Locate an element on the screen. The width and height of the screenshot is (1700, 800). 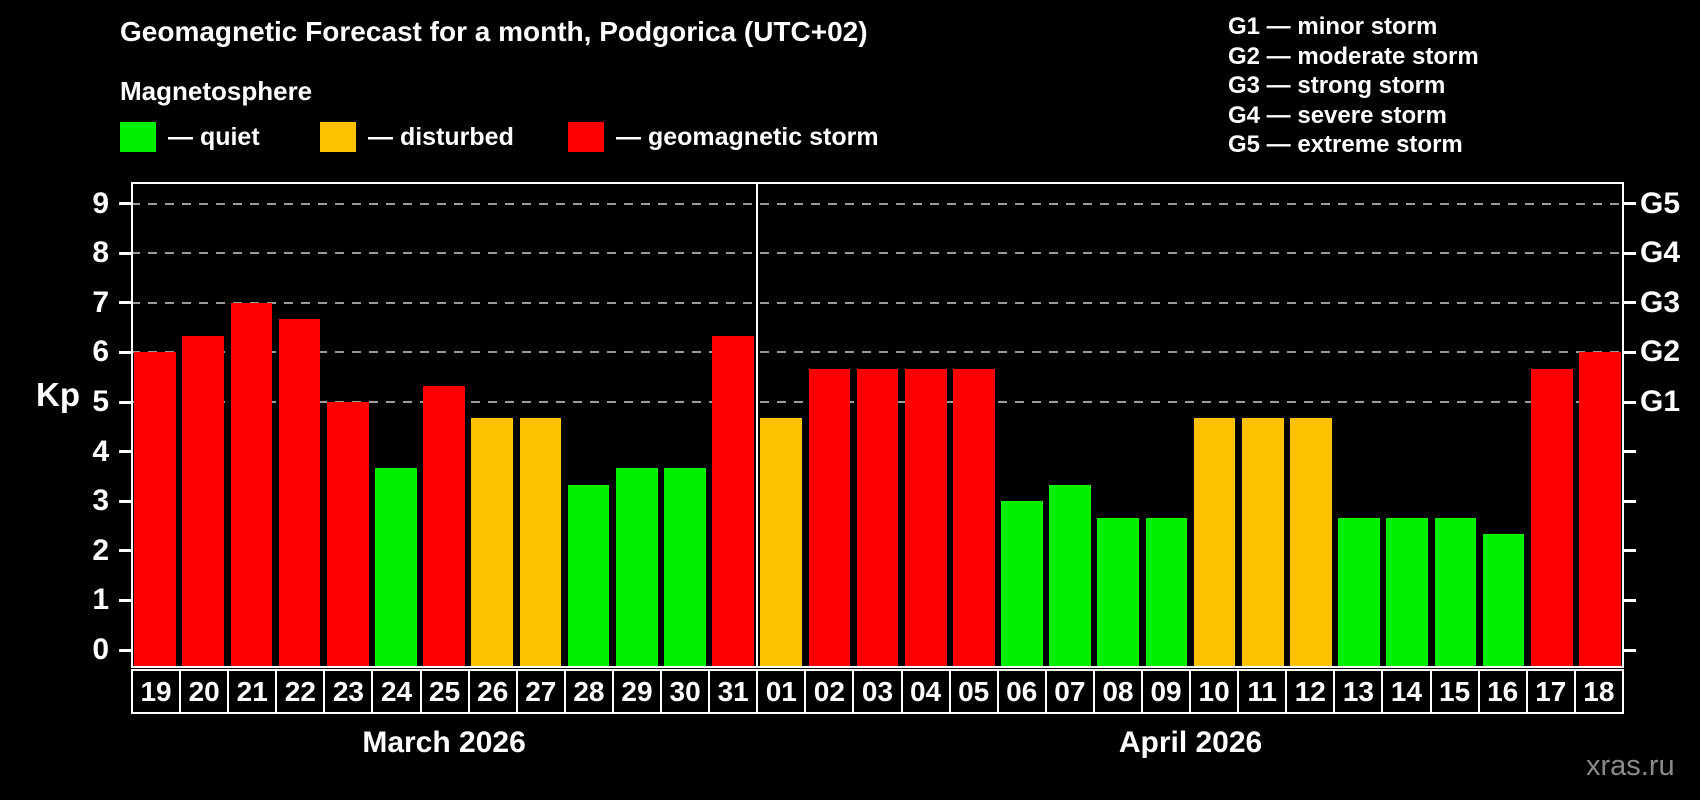
date-cell-14: 14 is located at coordinates (1406, 691).